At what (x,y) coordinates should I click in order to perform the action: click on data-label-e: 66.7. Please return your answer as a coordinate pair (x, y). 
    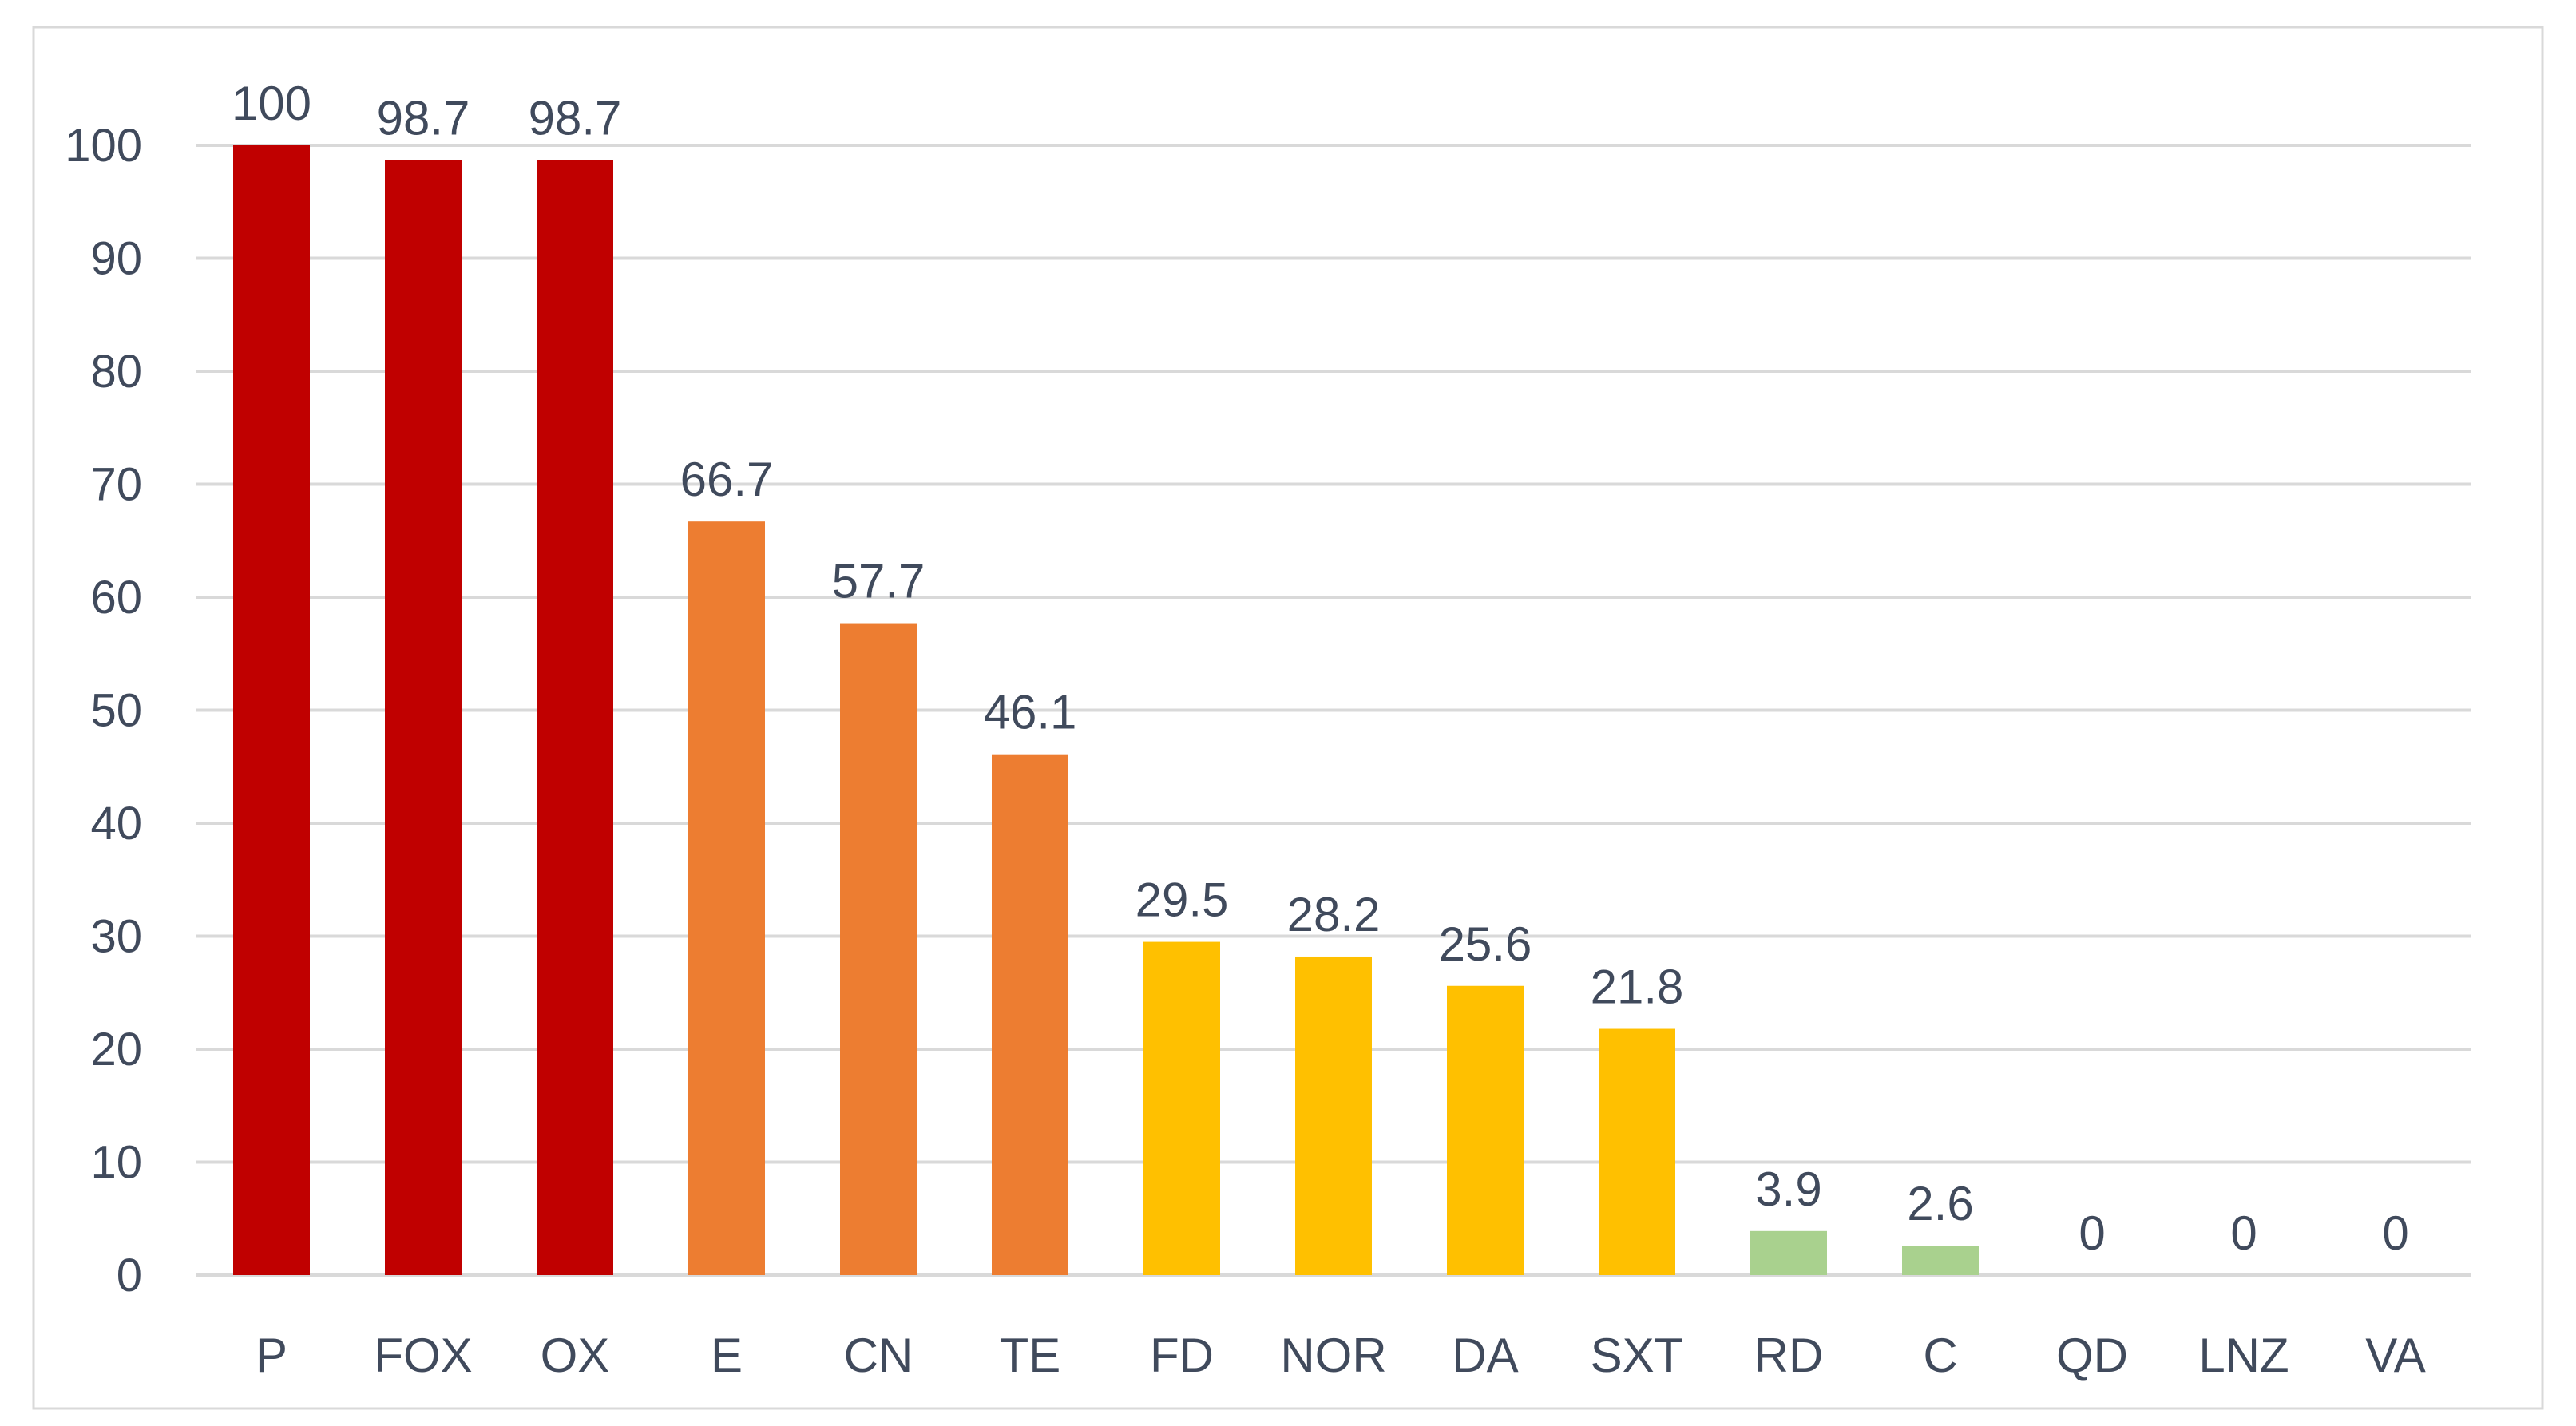
    Looking at the image, I should click on (727, 479).